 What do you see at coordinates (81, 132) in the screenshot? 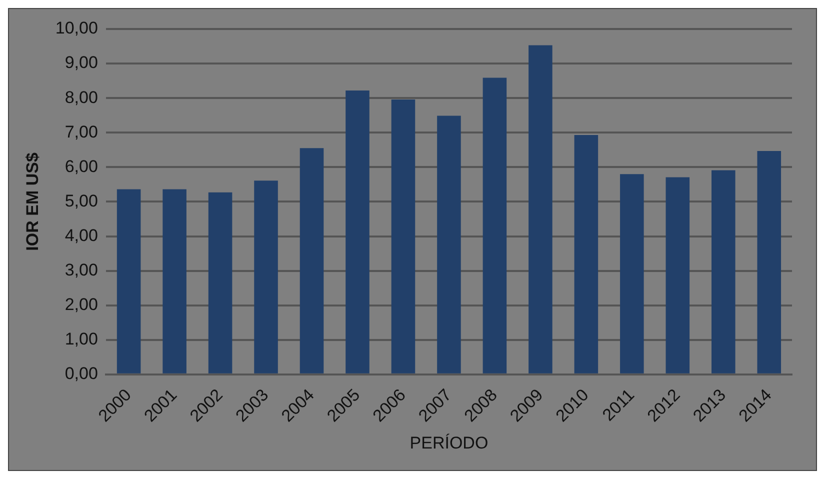
I see `y-tick-label: 7,00` at bounding box center [81, 132].